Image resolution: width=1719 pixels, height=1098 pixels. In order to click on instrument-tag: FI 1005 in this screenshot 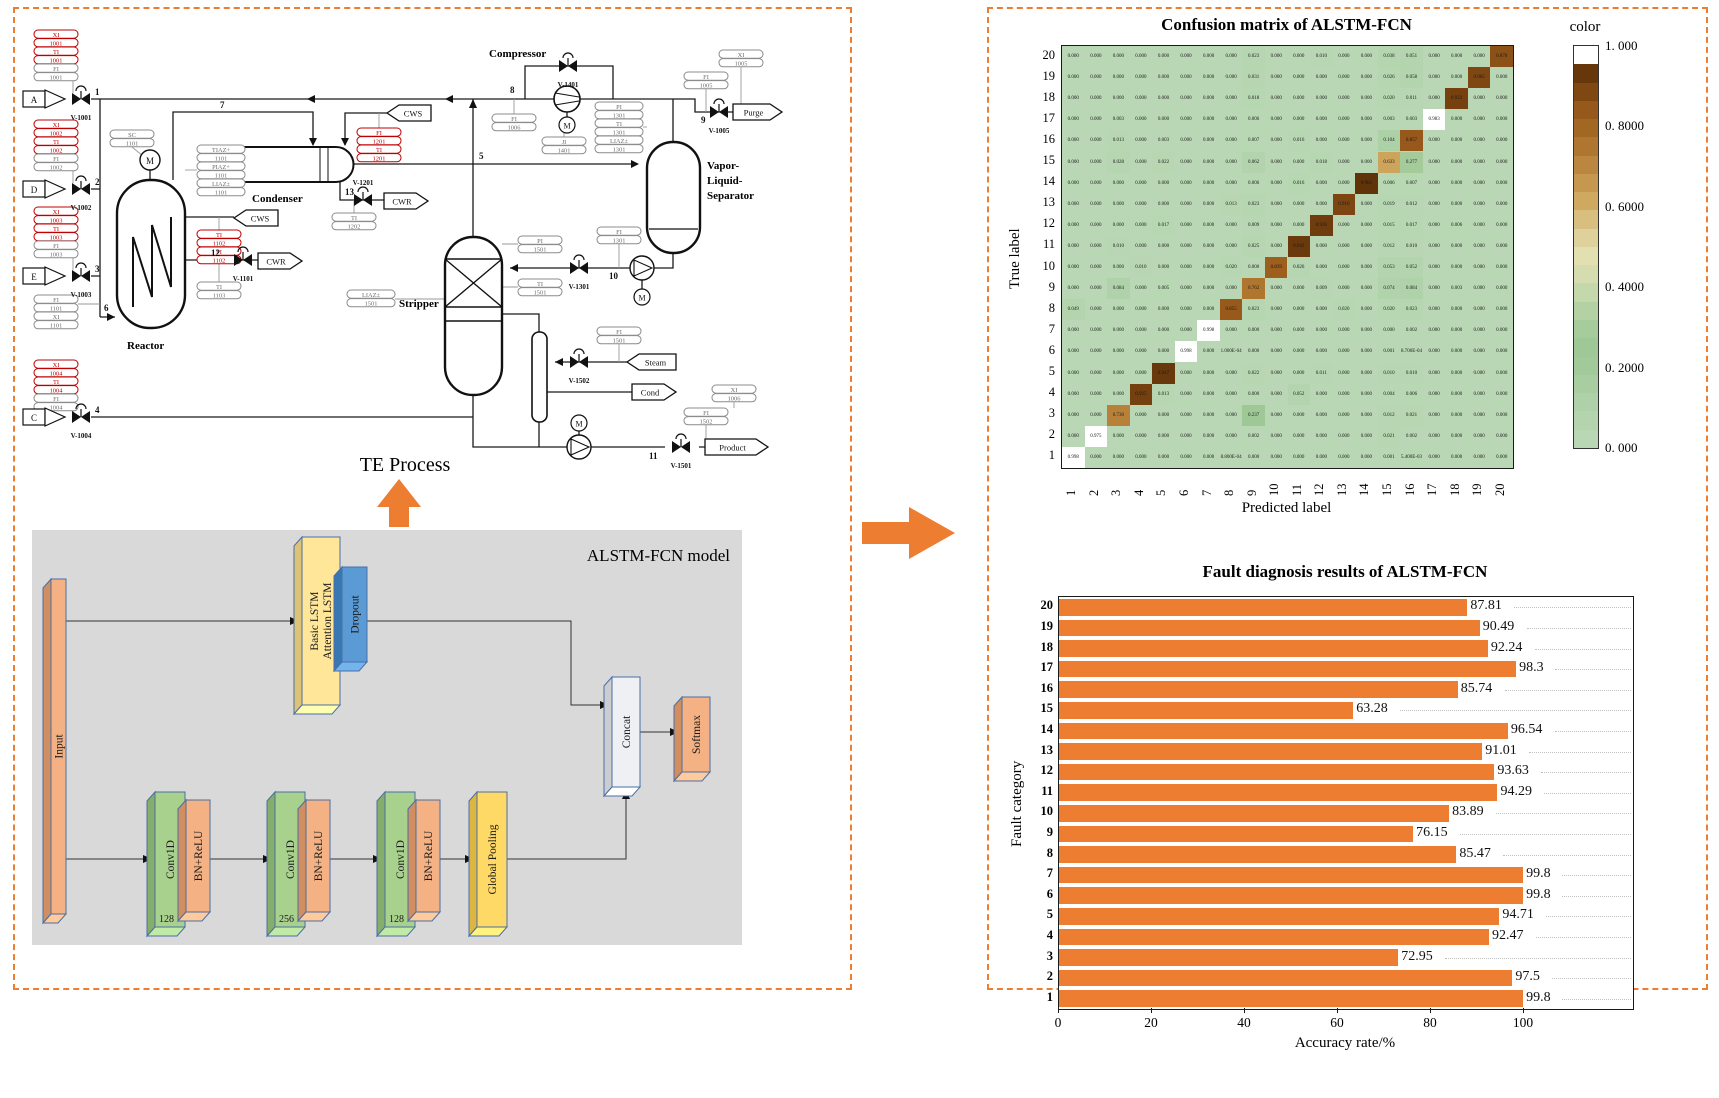, I will do `click(706, 80)`.